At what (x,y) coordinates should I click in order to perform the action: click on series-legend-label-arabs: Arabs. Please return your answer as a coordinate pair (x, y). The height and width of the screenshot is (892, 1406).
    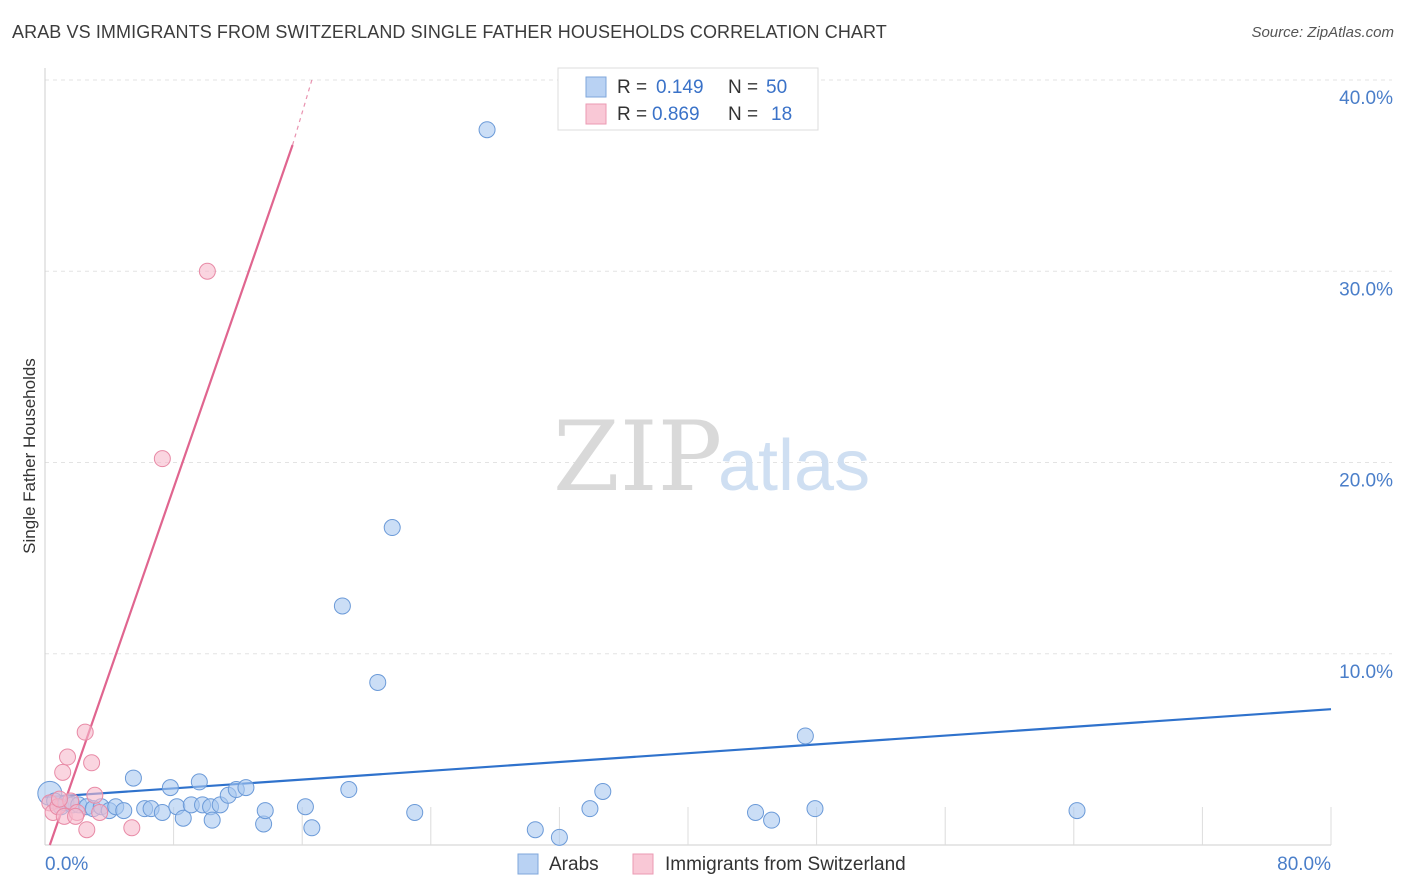
    Looking at the image, I should click on (574, 864).